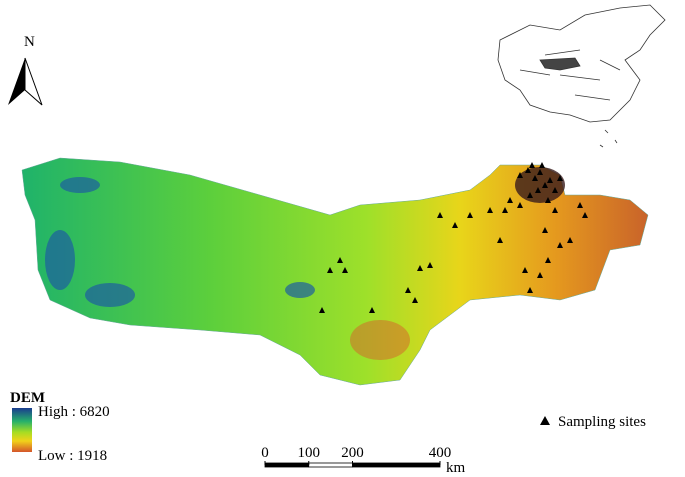  Describe the element at coordinates (352, 453) in the screenshot. I see `scale-label: 200` at that location.